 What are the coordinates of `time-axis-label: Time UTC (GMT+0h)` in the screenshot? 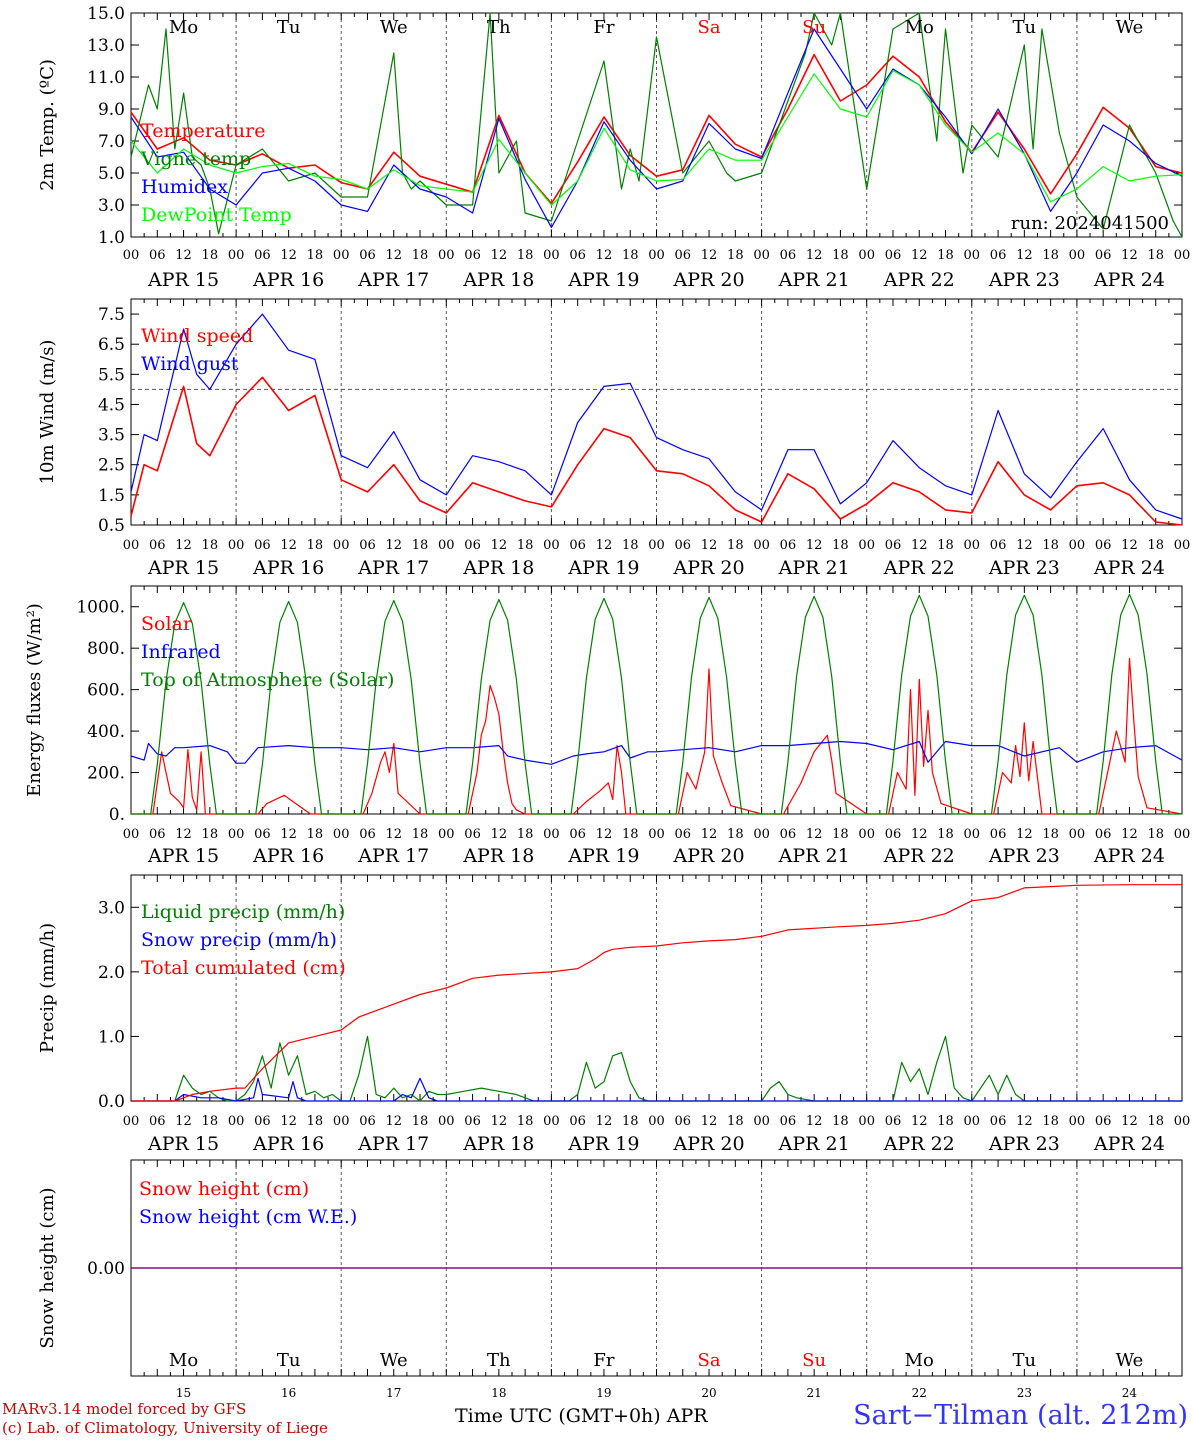 It's located at (558, 1416).